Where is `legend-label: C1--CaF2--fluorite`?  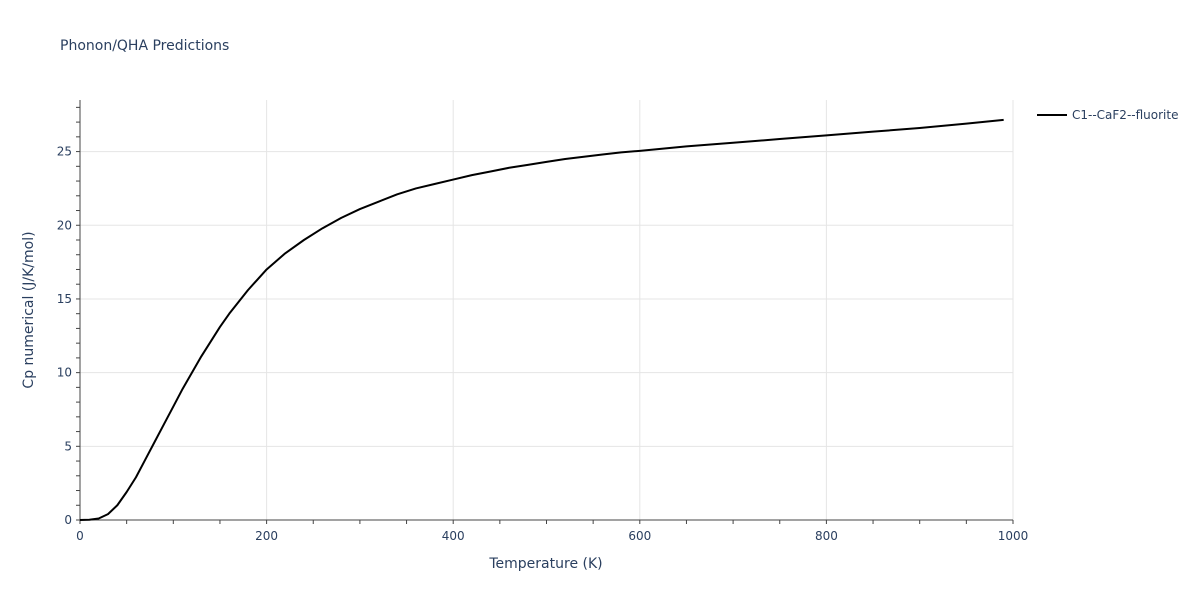
legend-label: C1--CaF2--fluorite is located at coordinates (1125, 115).